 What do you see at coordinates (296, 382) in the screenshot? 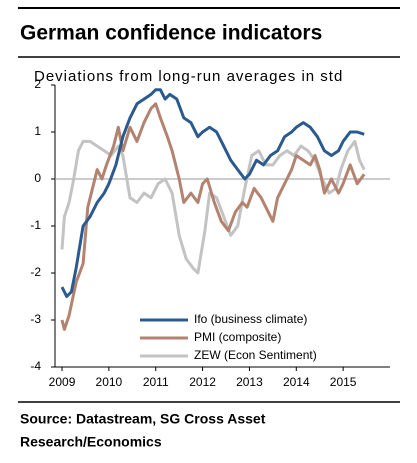
I see `x-tick-label: 2014` at bounding box center [296, 382].